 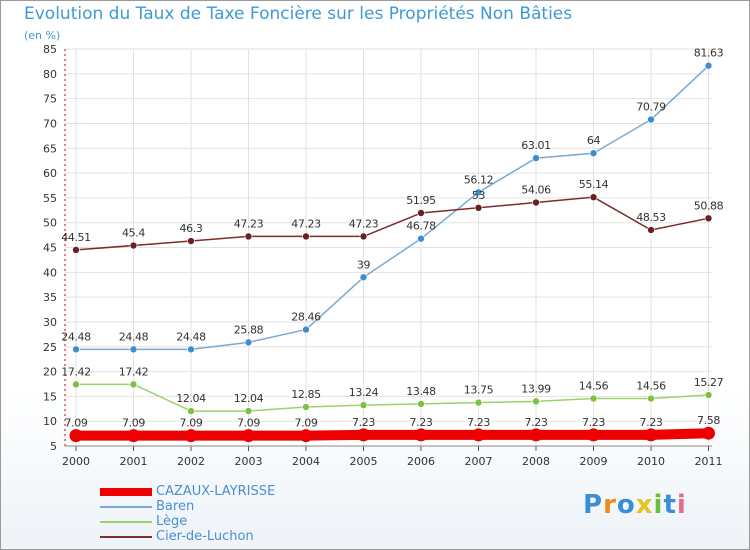 I want to click on y-tick-label: 20, so click(x=50, y=372).